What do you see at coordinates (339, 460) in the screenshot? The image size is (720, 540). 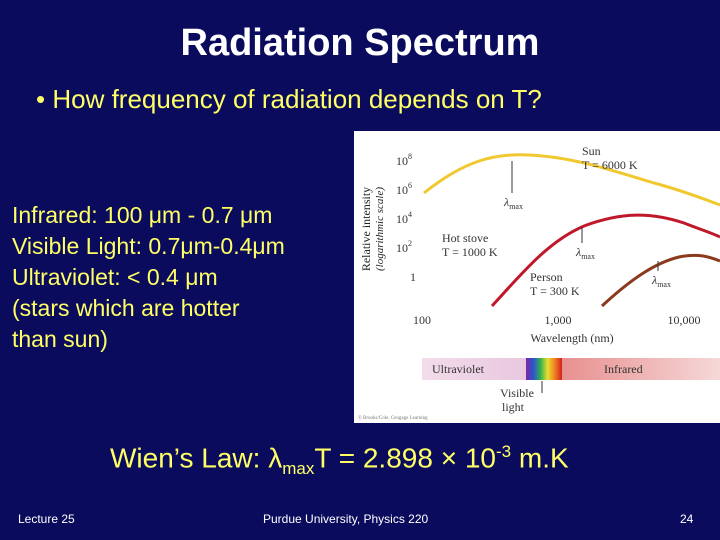 I see `wien-law: Wien’s Law: λmaxT = 2.898 × 10-3 m.K` at bounding box center [339, 460].